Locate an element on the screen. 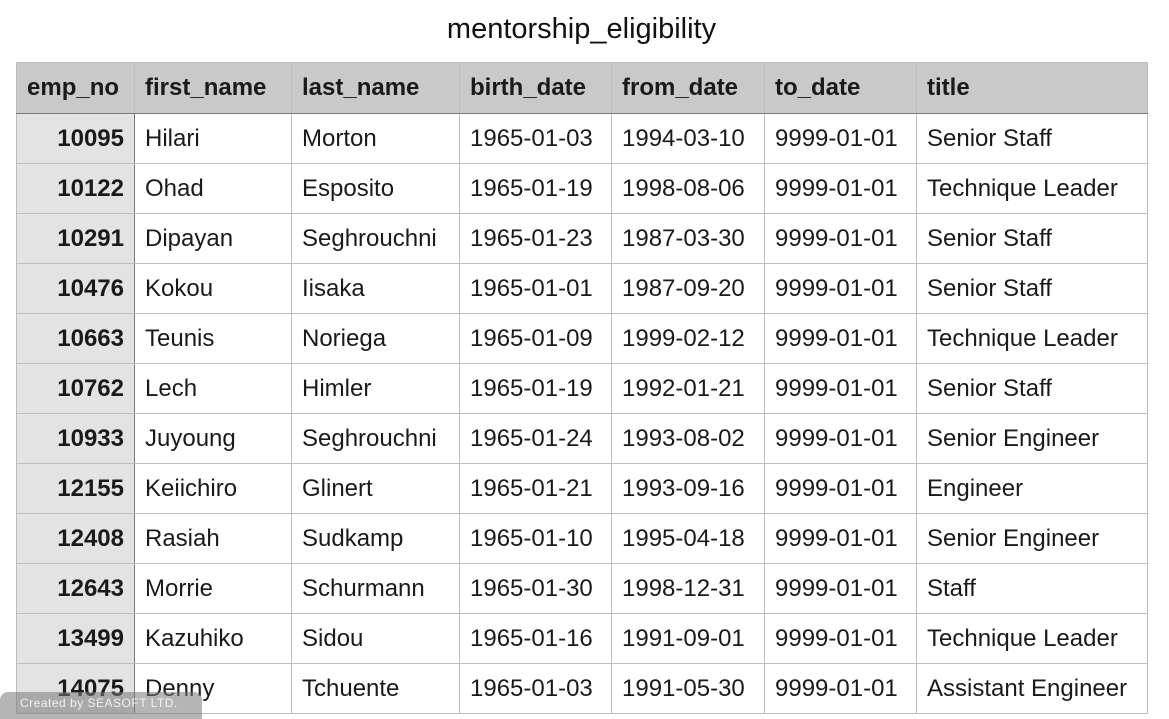 This screenshot has width=1169, height=719. cell-from-date: 1991-09-01 is located at coordinates (688, 638).